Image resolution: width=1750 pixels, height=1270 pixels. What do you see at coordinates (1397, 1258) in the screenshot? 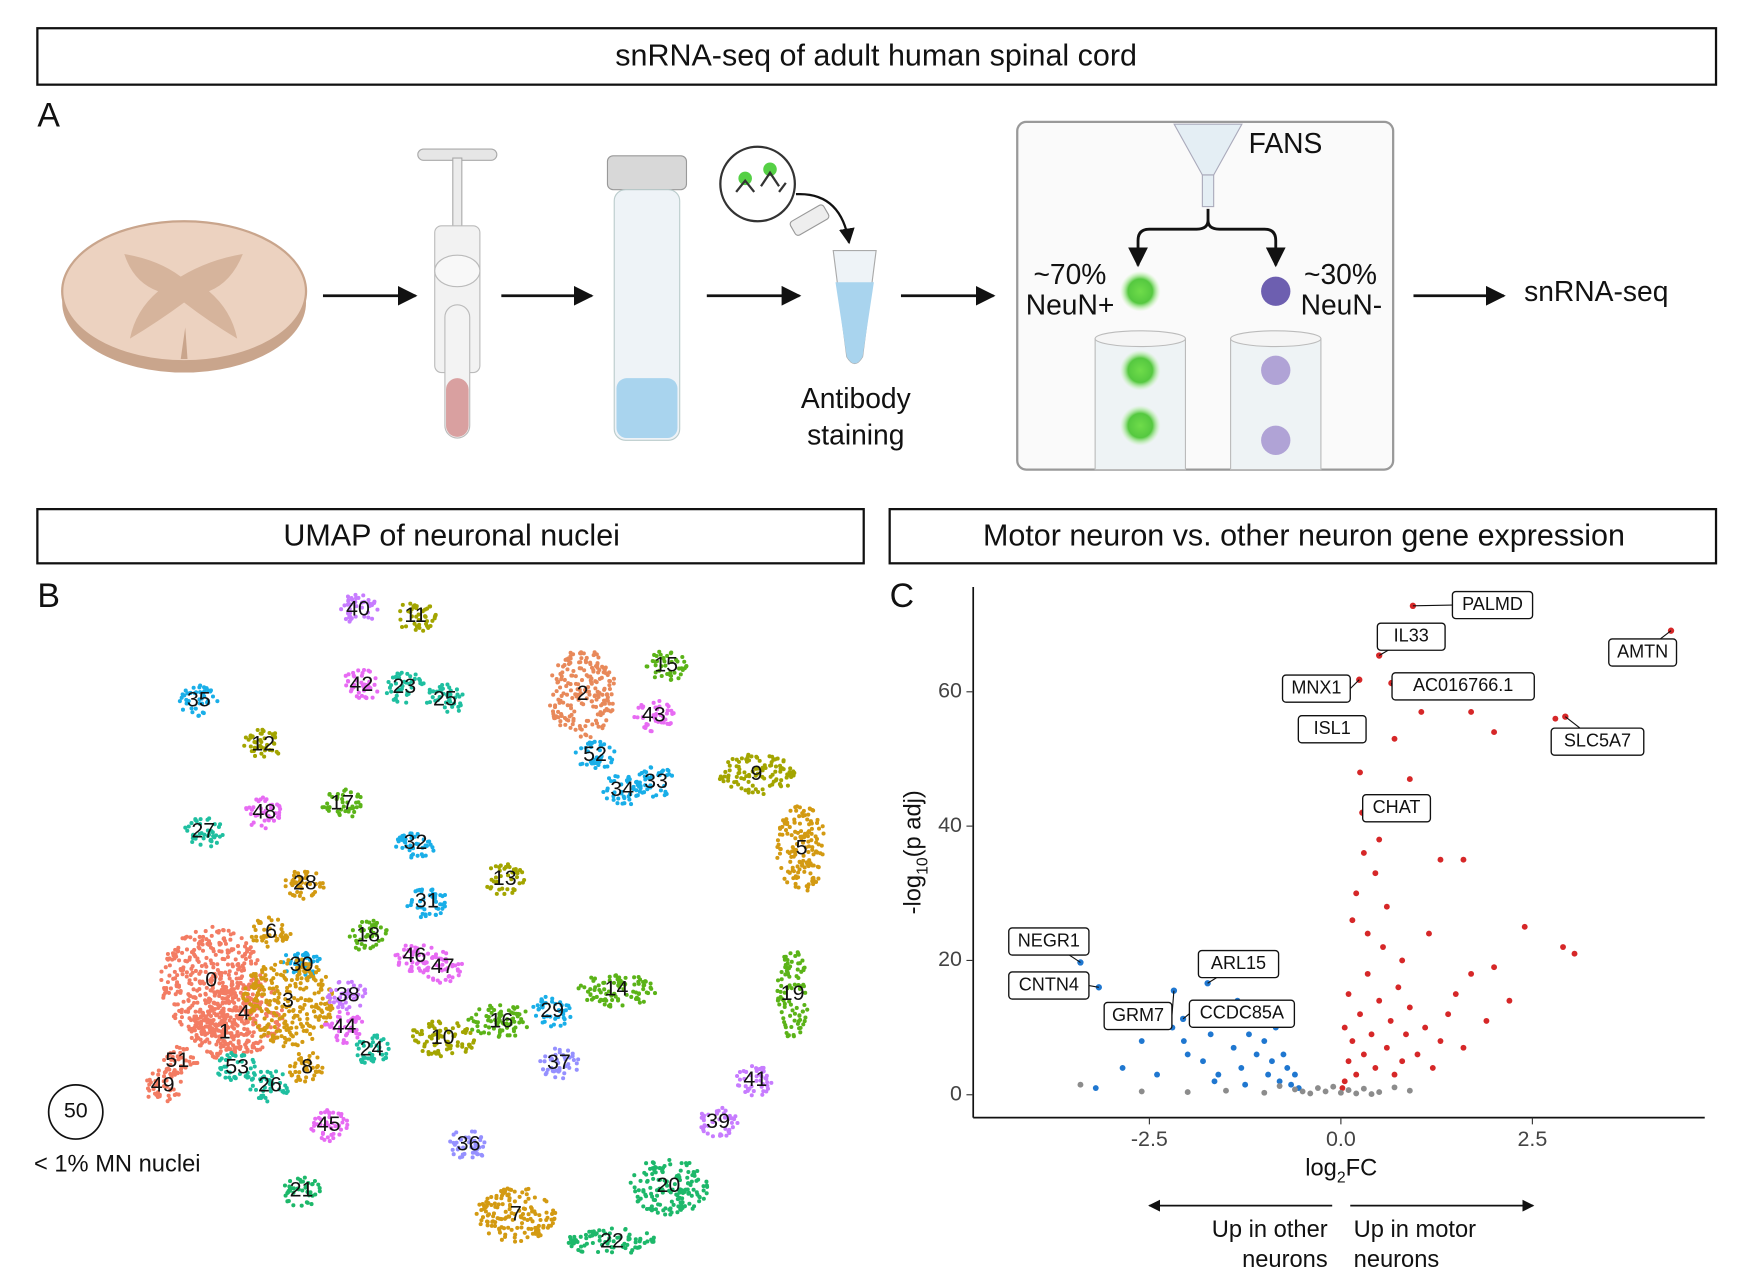
I see `direction-label: neurons` at bounding box center [1397, 1258].